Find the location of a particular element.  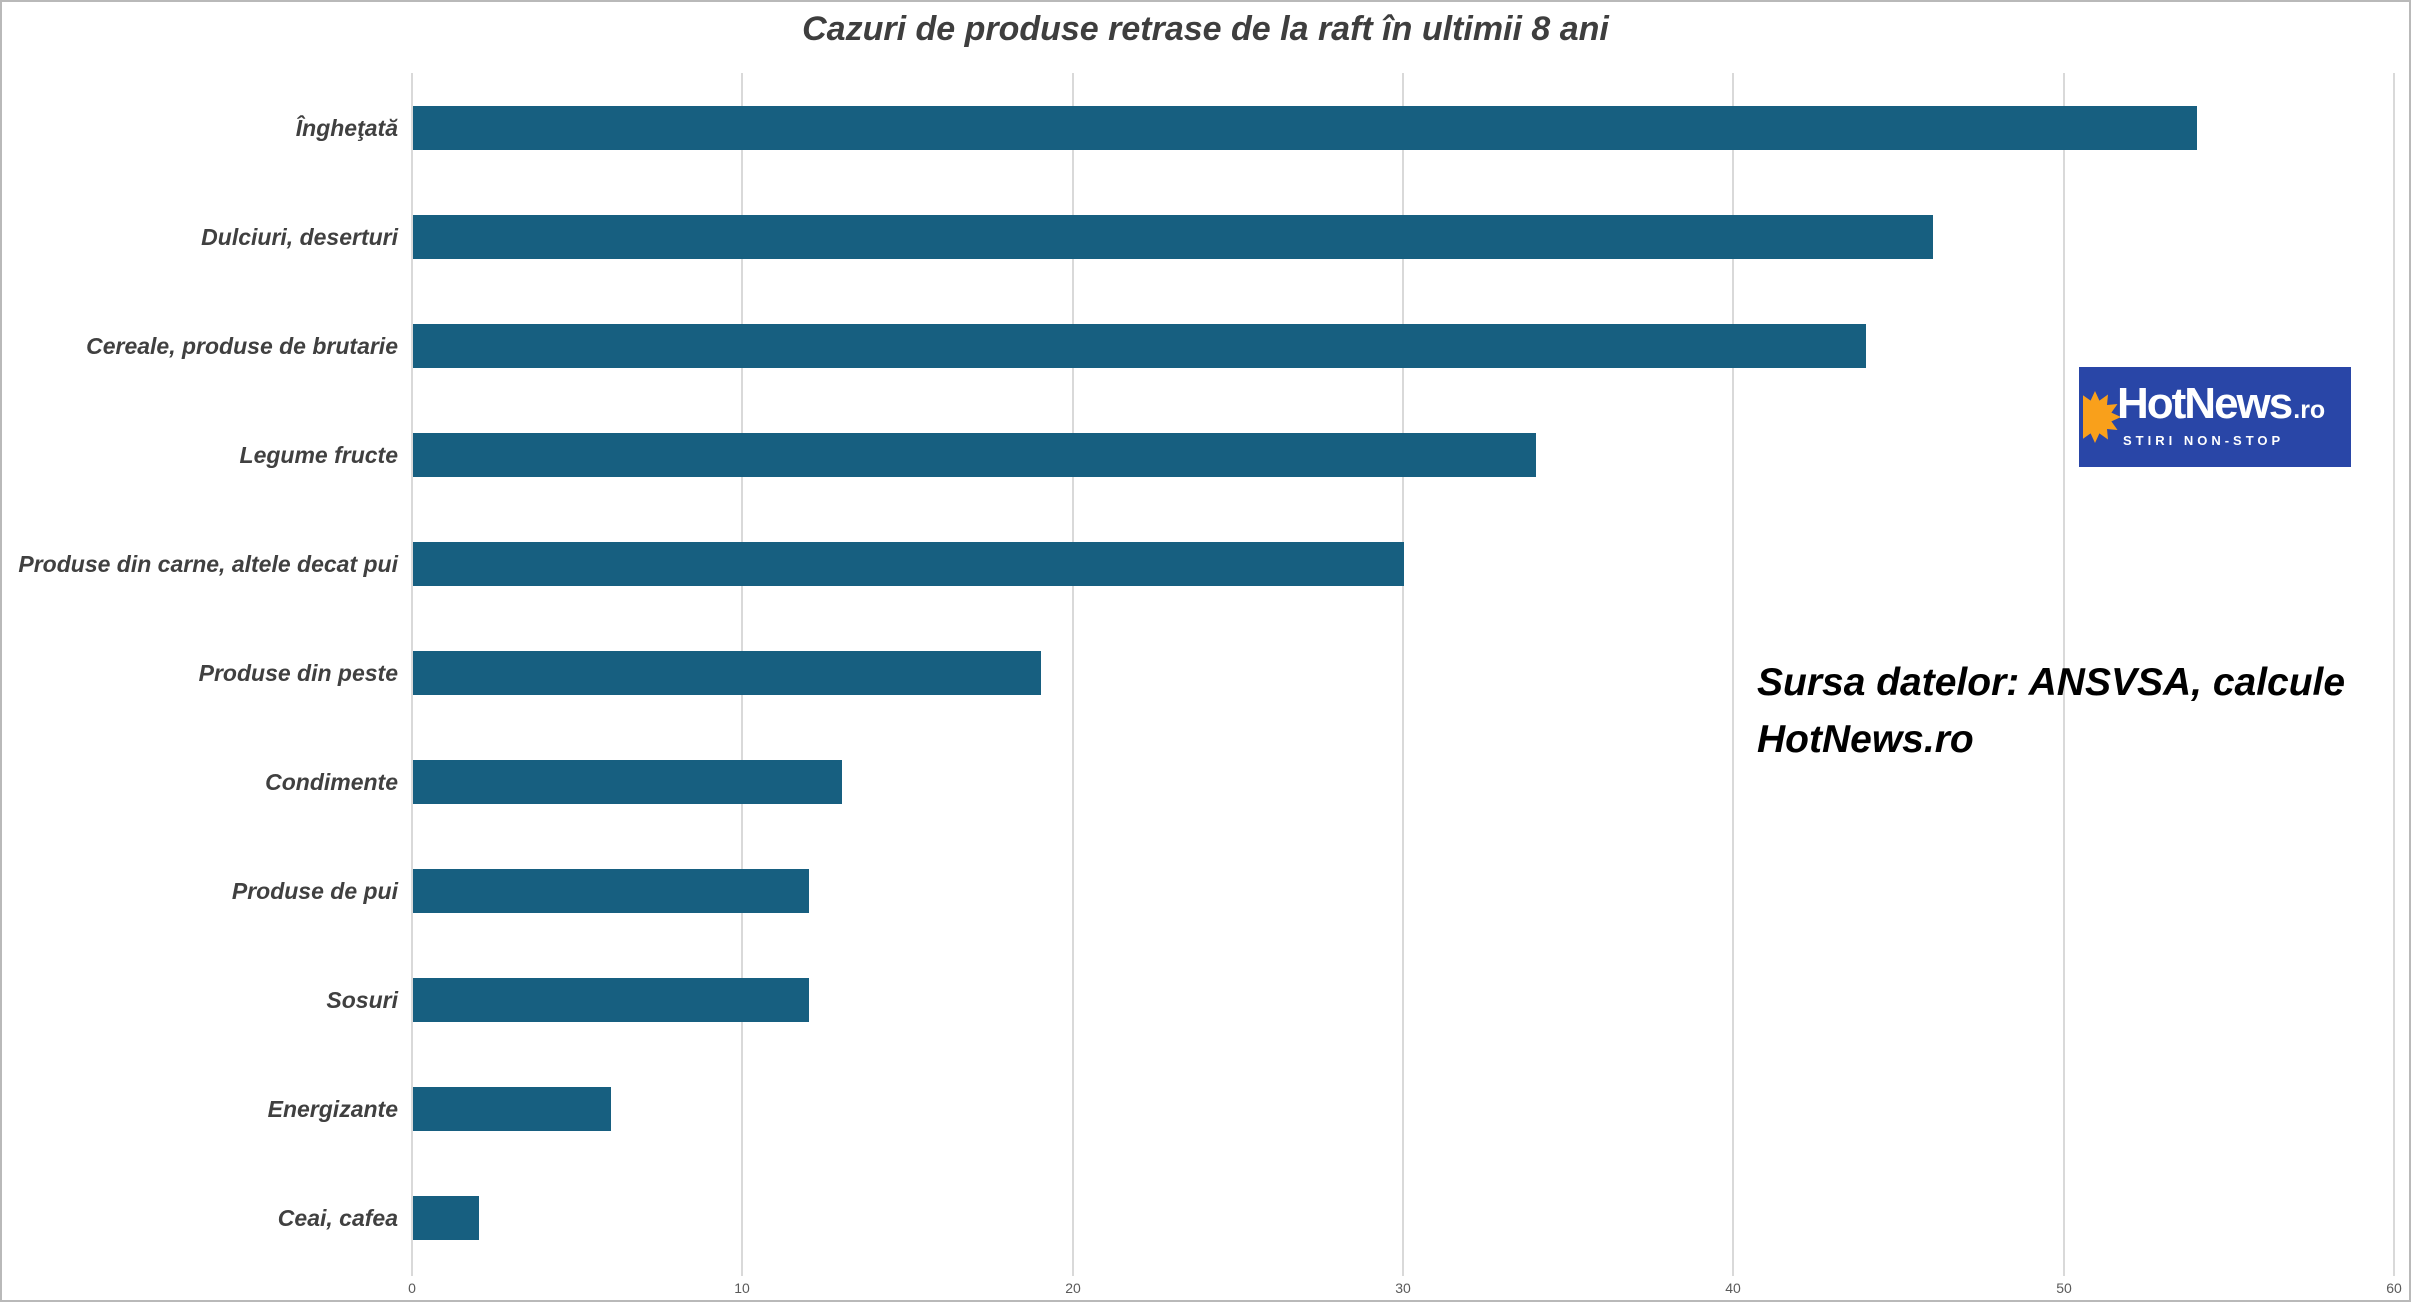

logo-tld-text: .ro is located at coordinates (2309, 410).